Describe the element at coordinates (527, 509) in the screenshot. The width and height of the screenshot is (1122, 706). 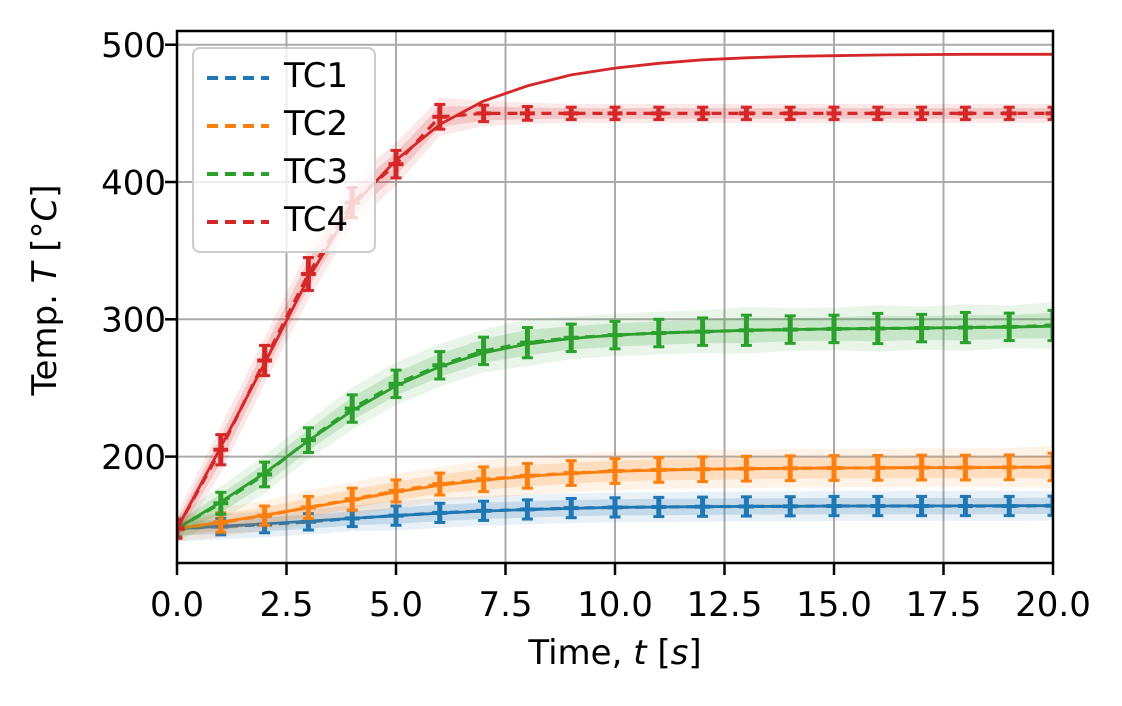
I see `series-TC1-errorbar-t8` at that location.